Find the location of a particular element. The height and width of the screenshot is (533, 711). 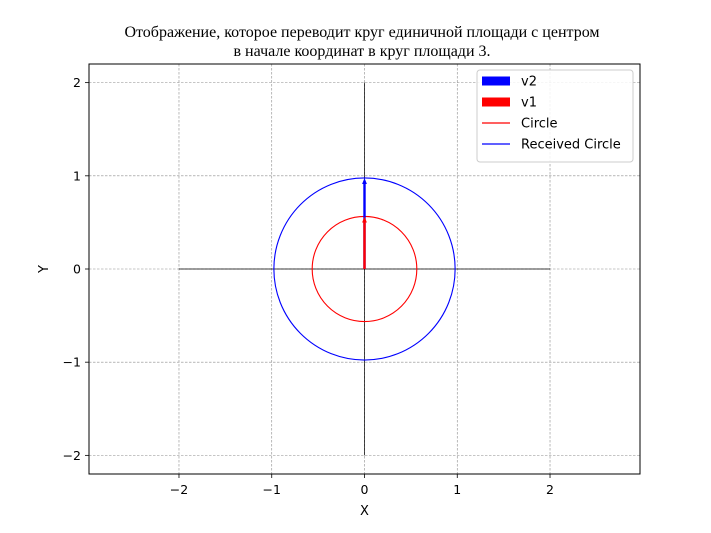

legend-label: v1 is located at coordinates (529, 103).